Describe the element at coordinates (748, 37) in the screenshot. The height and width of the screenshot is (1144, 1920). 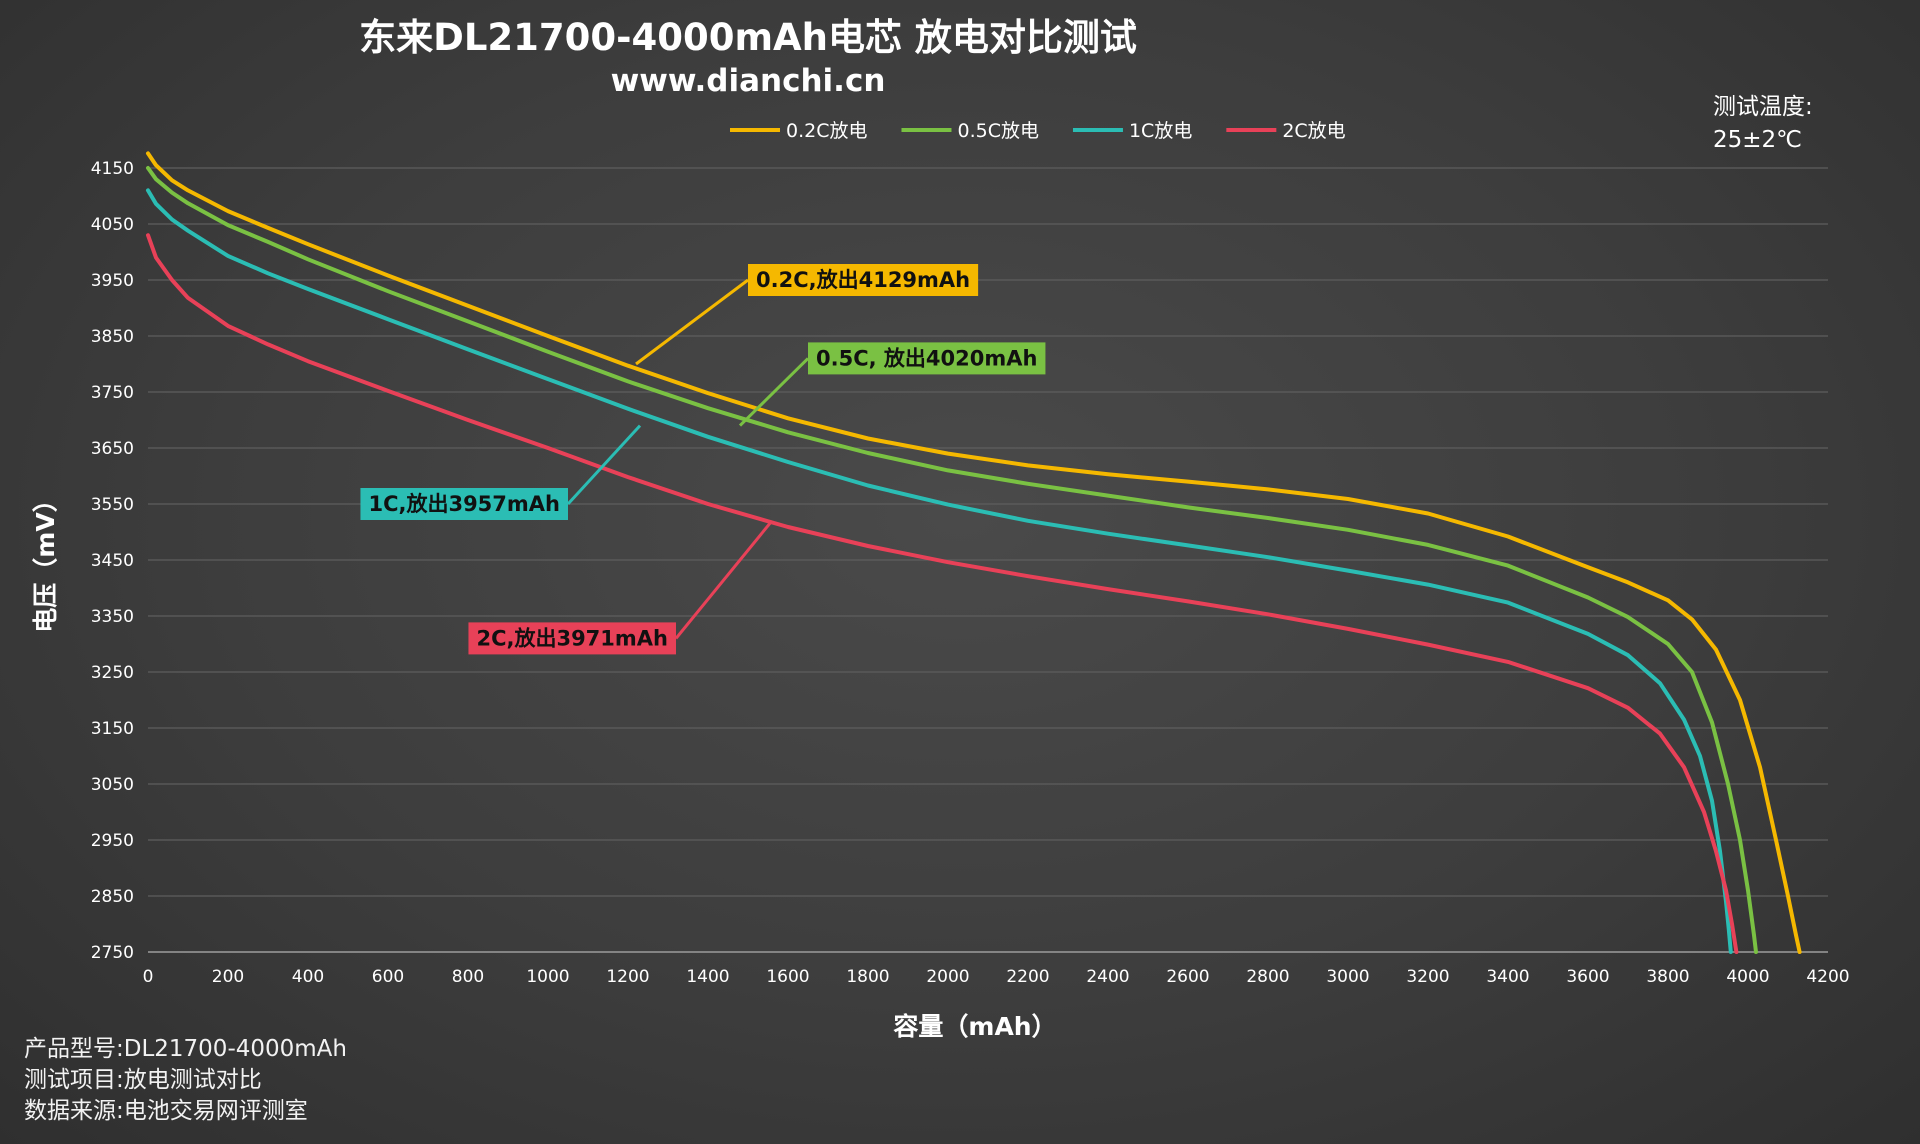
I see `chart-title: 东来DL21700-4000mAh电芯 放电对比测试` at that location.